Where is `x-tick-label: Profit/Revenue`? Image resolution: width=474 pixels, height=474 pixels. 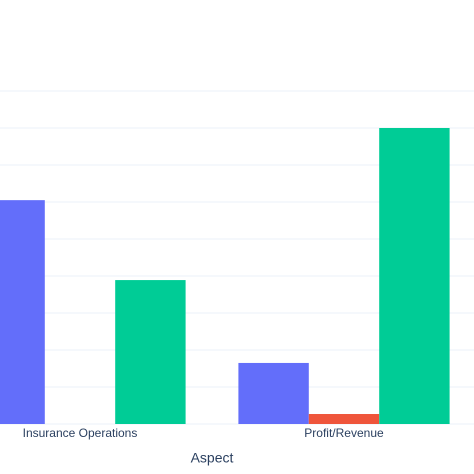 x-tick-label: Profit/Revenue is located at coordinates (344, 433).